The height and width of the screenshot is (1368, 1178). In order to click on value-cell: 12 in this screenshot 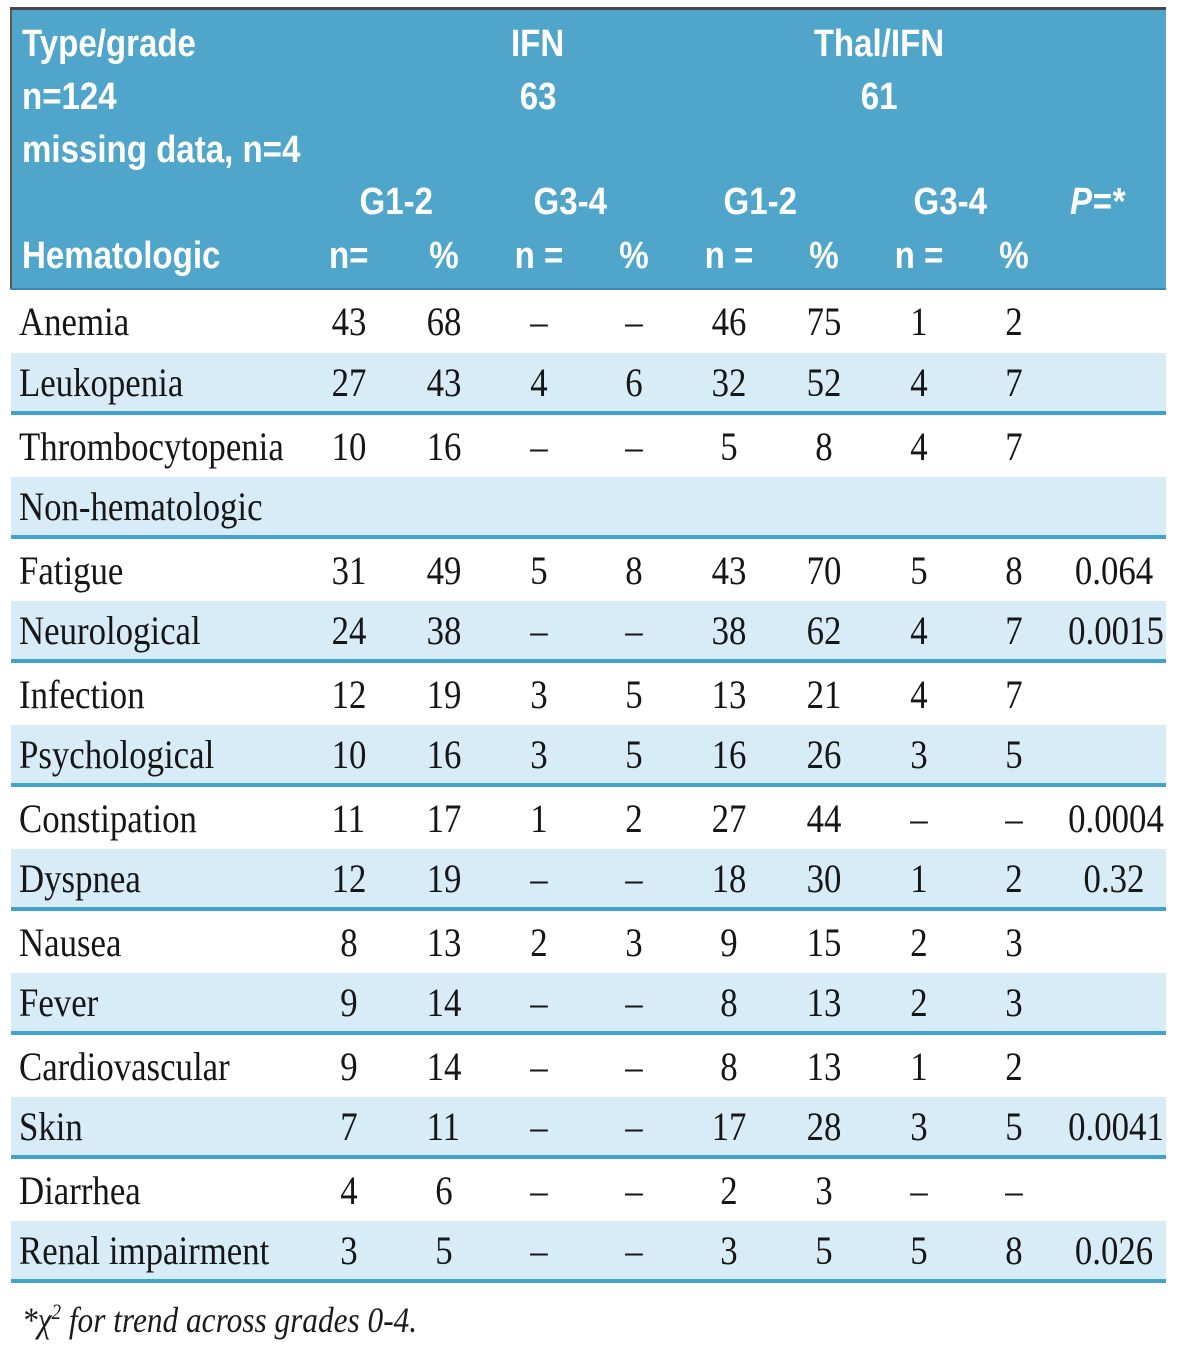, I will do `click(348, 880)`.